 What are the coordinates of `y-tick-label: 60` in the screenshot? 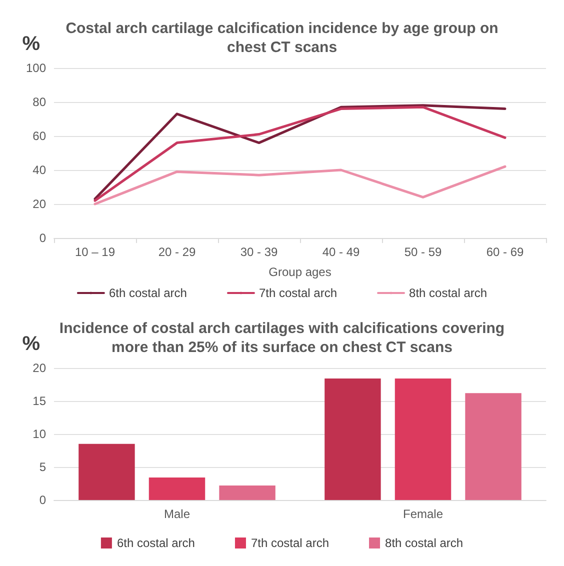 It's located at (39, 136).